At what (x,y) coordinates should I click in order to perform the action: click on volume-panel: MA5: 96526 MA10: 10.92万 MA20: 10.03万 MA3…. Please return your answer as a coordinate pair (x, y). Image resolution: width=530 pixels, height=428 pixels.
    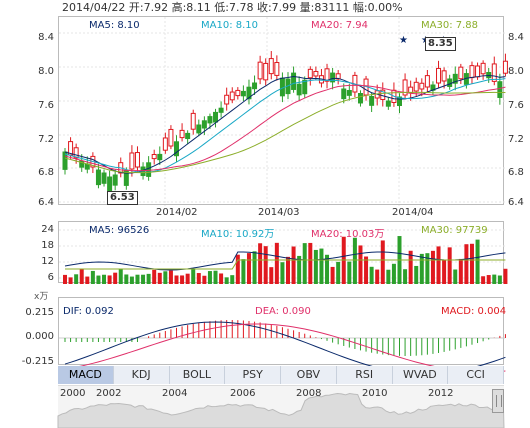
    Looking at the image, I should click on (283, 252).